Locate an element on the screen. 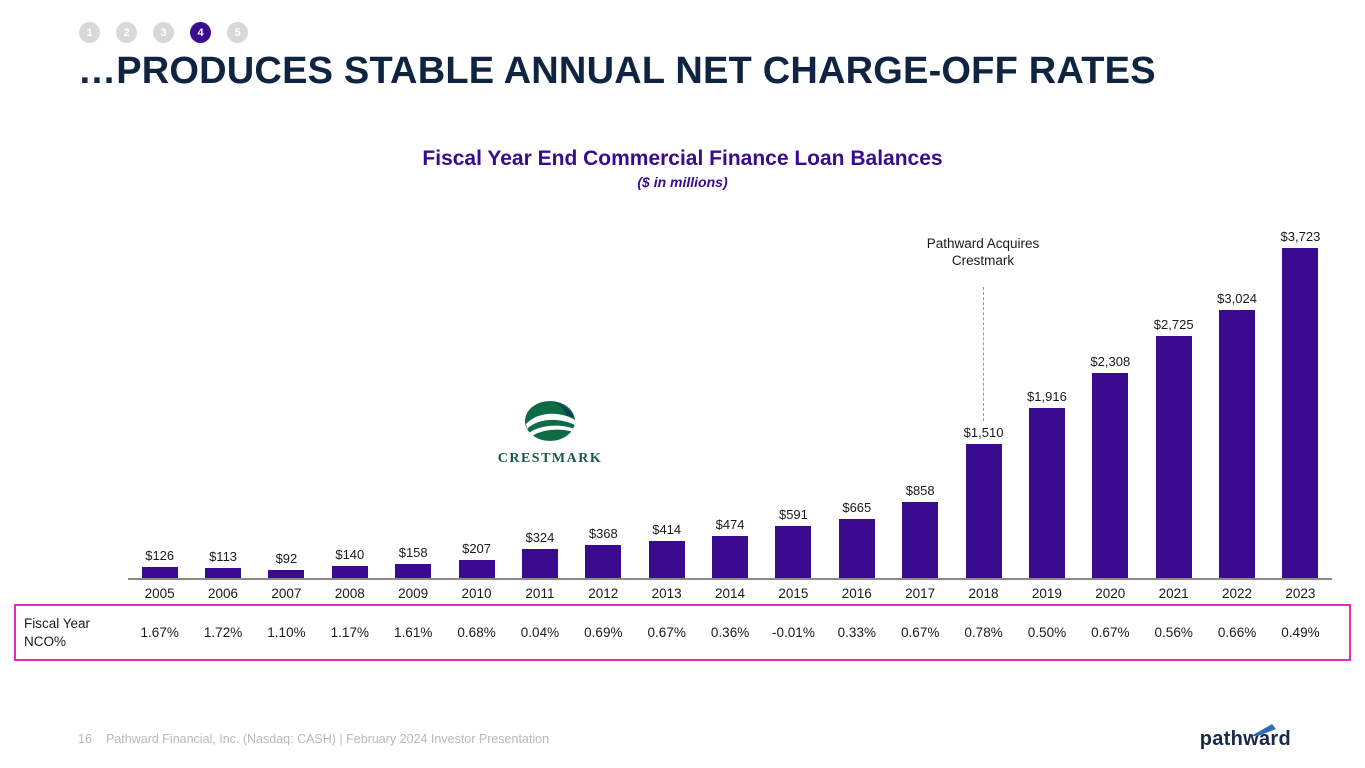 The image size is (1365, 768). bar-value-label: $207 is located at coordinates (477, 548).